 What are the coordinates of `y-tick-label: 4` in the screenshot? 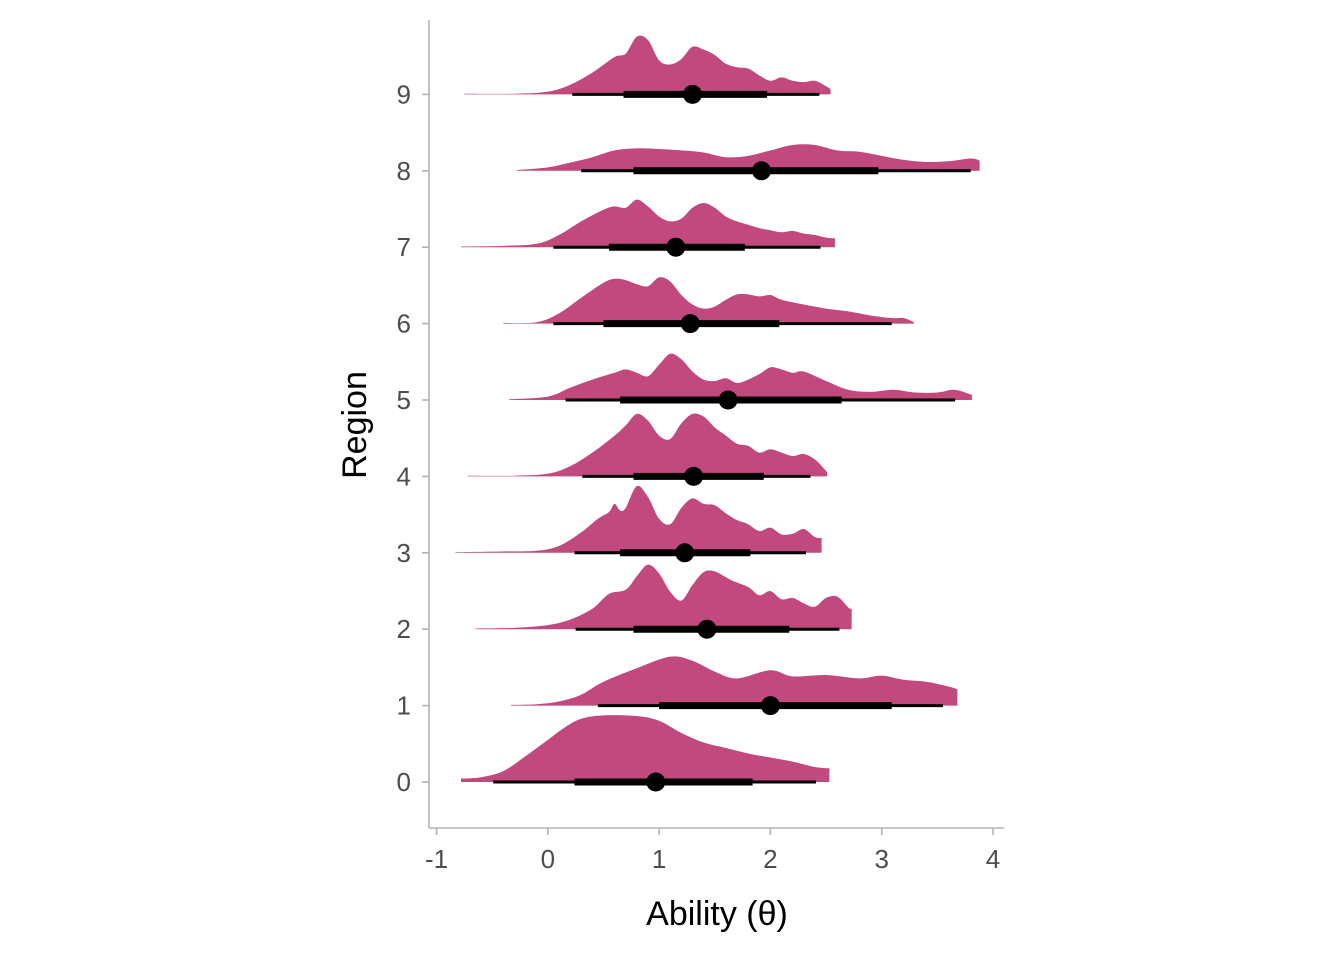 It's located at (404, 476).